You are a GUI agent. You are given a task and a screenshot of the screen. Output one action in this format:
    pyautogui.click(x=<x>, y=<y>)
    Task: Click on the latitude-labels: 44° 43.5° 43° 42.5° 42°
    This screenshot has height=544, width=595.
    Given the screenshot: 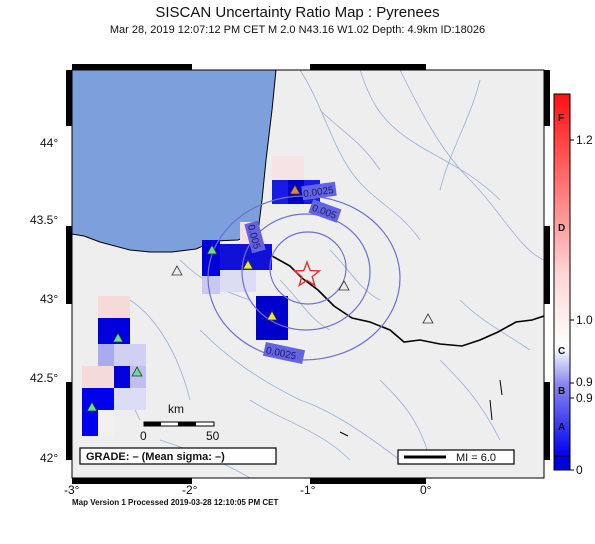 What is the action you would take?
    pyautogui.click(x=44, y=300)
    